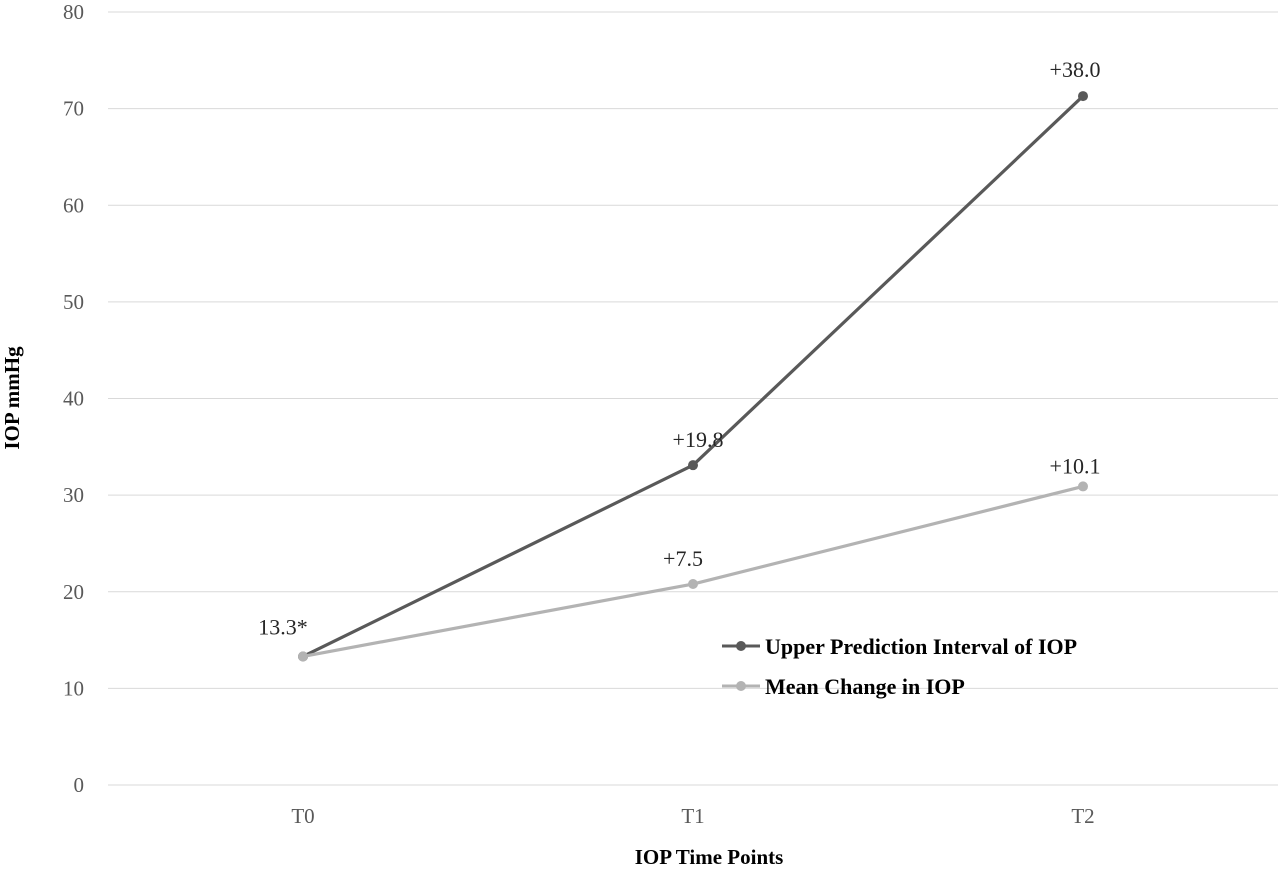 This screenshot has height=869, width=1280. Describe the element at coordinates (1083, 486) in the screenshot. I see `series-1-point-T2` at that location.